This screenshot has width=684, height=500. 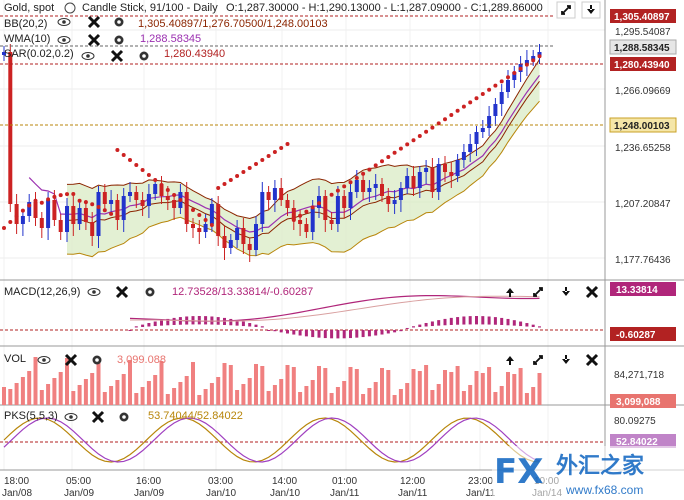 I want to click on time-tick: 14:00, so click(x=284, y=481).